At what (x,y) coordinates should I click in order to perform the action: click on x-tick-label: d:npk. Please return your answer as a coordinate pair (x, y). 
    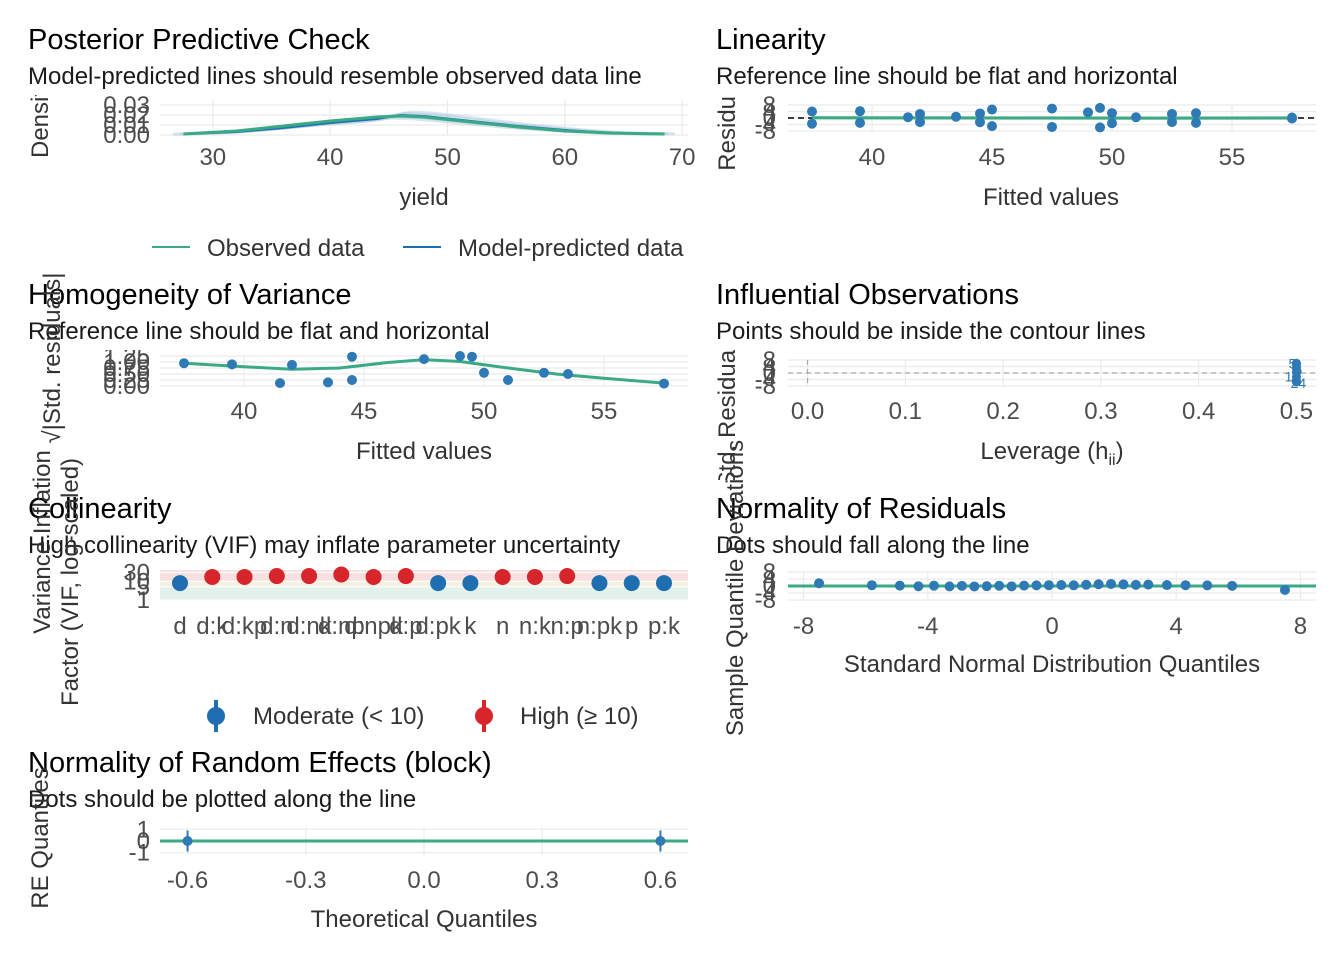
    Looking at the image, I should click on (374, 626).